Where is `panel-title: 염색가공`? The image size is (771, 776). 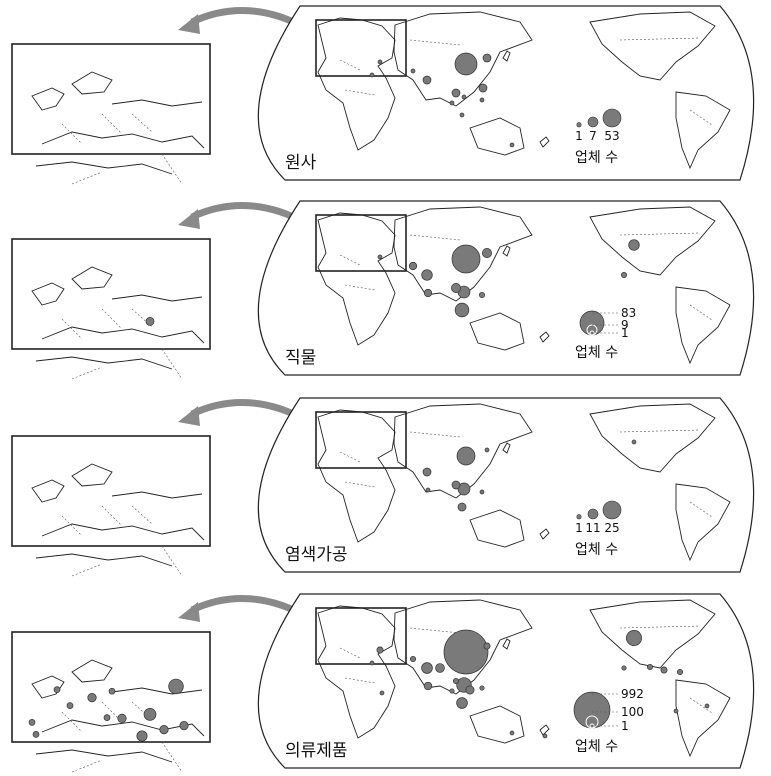
panel-title: 염색가공 is located at coordinates (316, 555).